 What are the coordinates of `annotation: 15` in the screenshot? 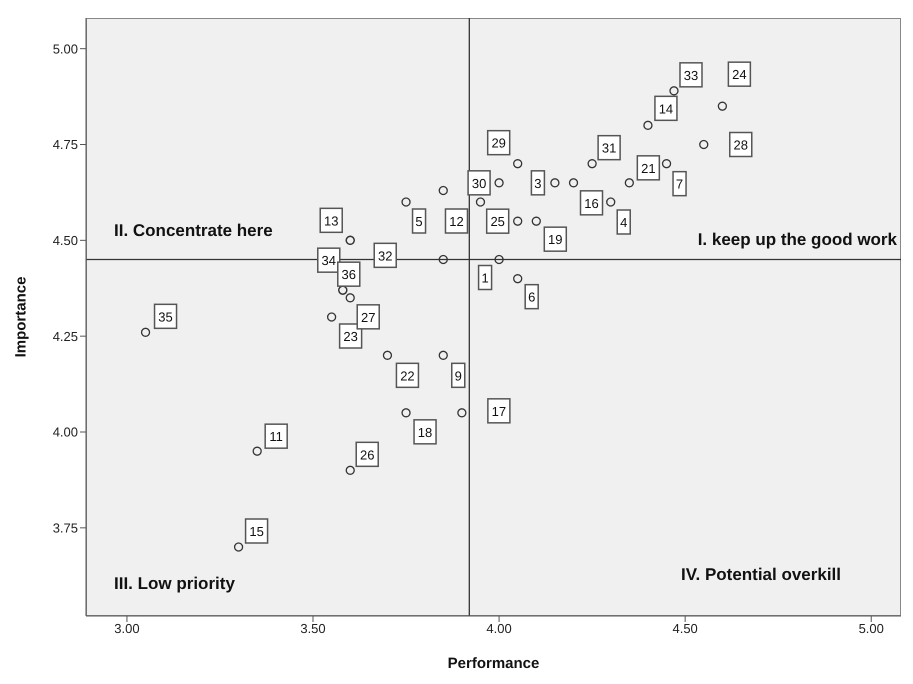 It's located at (256, 531).